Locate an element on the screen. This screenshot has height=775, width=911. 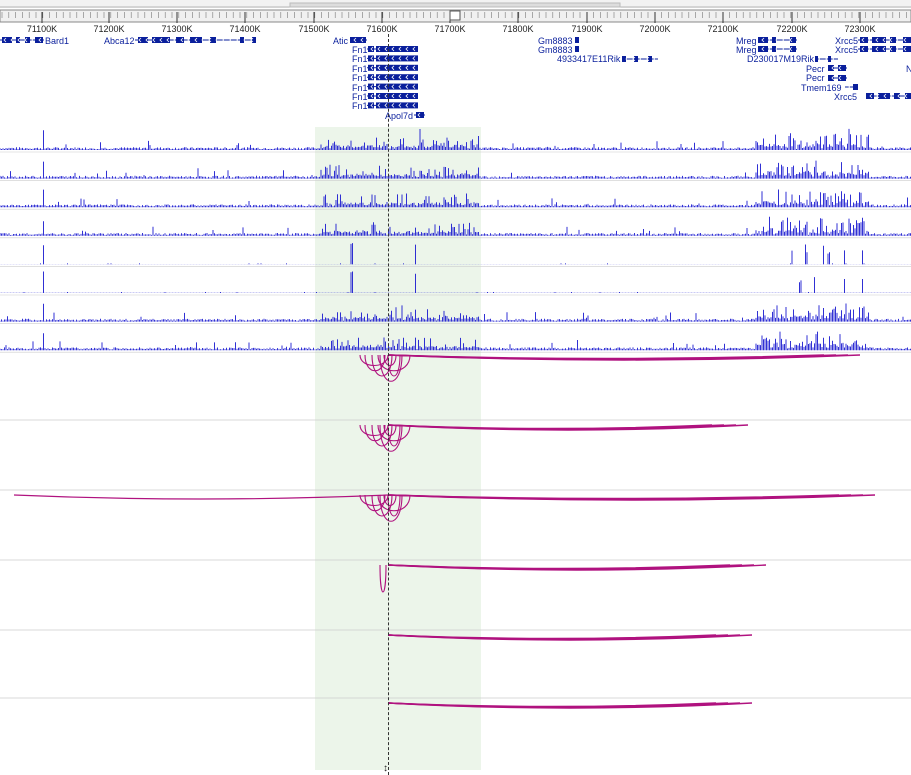
gene-label-fn1-5: Fn1 is located at coordinates (360, 88).